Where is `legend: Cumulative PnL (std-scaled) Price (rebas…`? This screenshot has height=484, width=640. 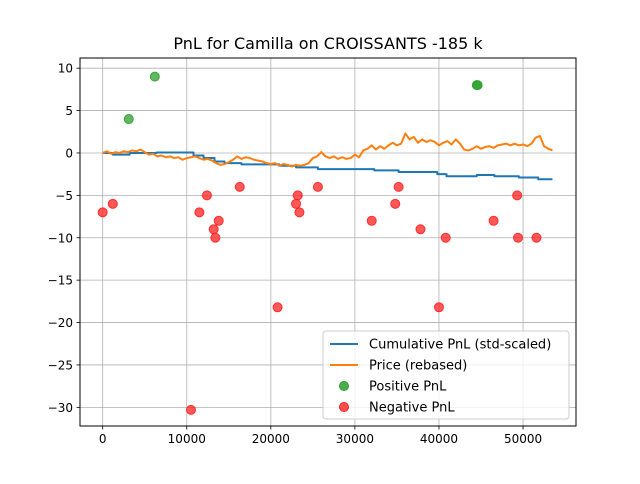 legend: Cumulative PnL (std-scaled) Price (rebas… is located at coordinates (446, 375).